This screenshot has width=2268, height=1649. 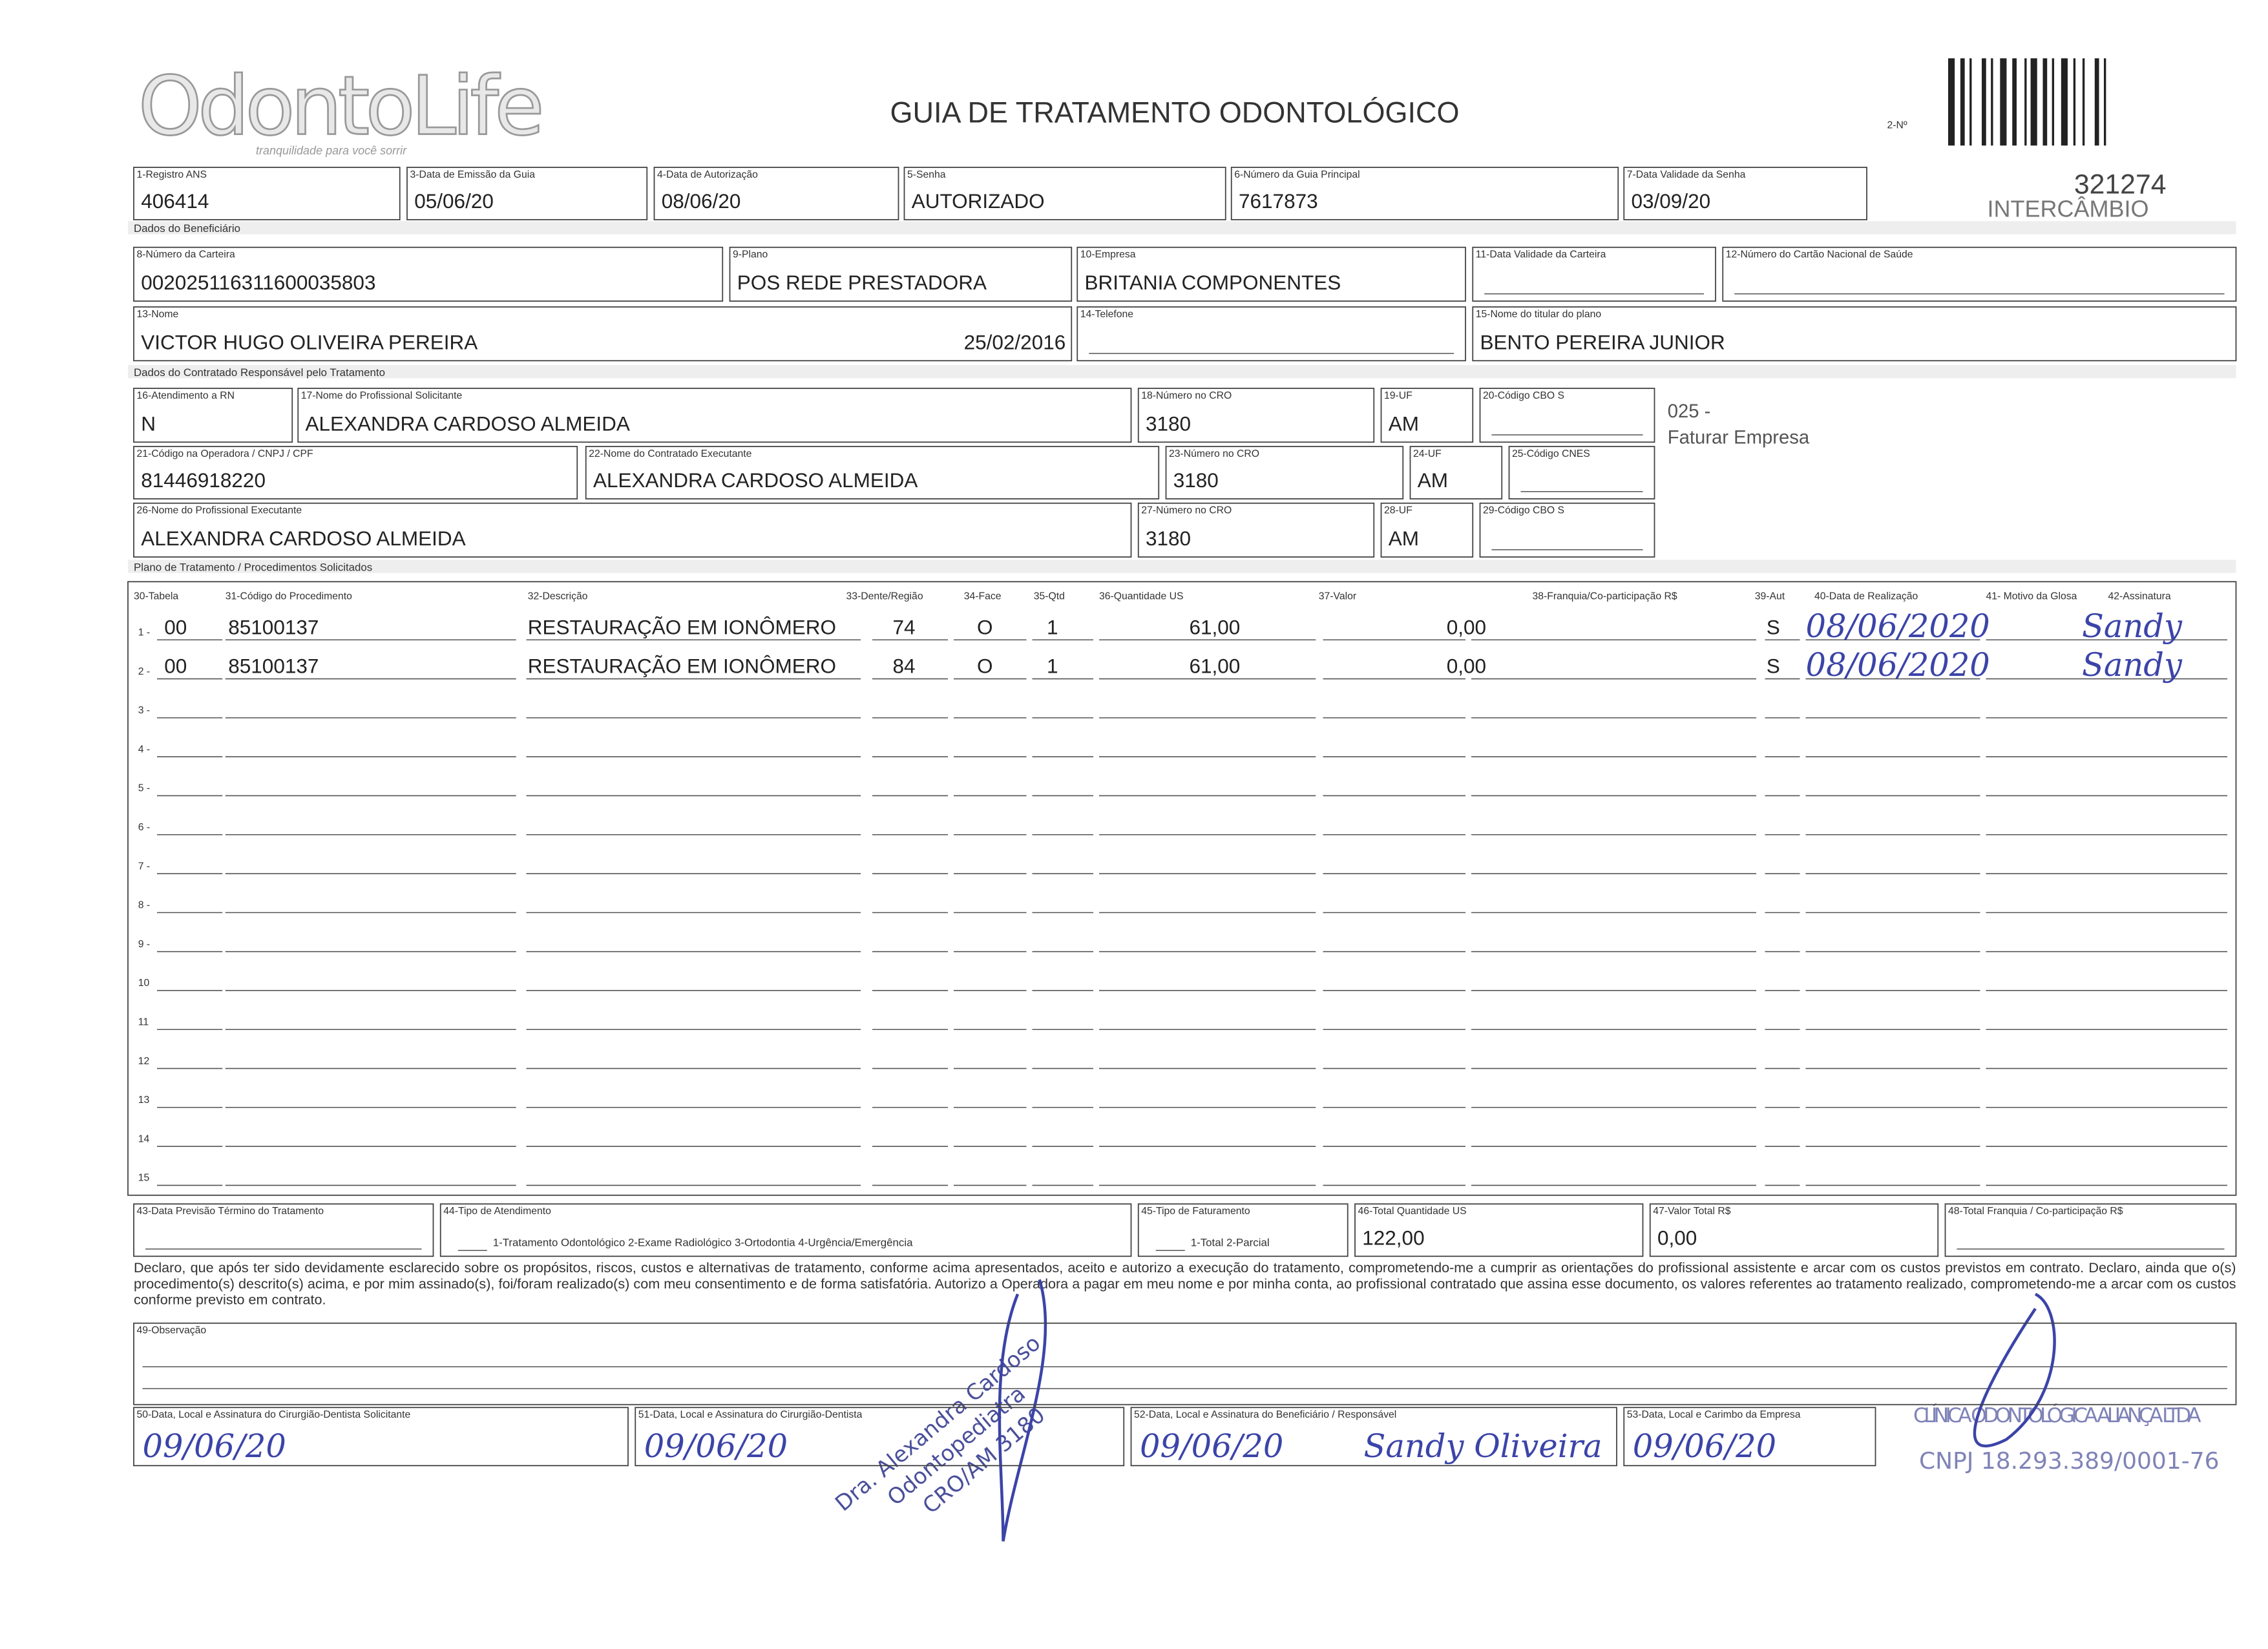 I want to click on field-value: ALEXANDRA CARDOSO ALMEIDA, so click(x=303, y=538).